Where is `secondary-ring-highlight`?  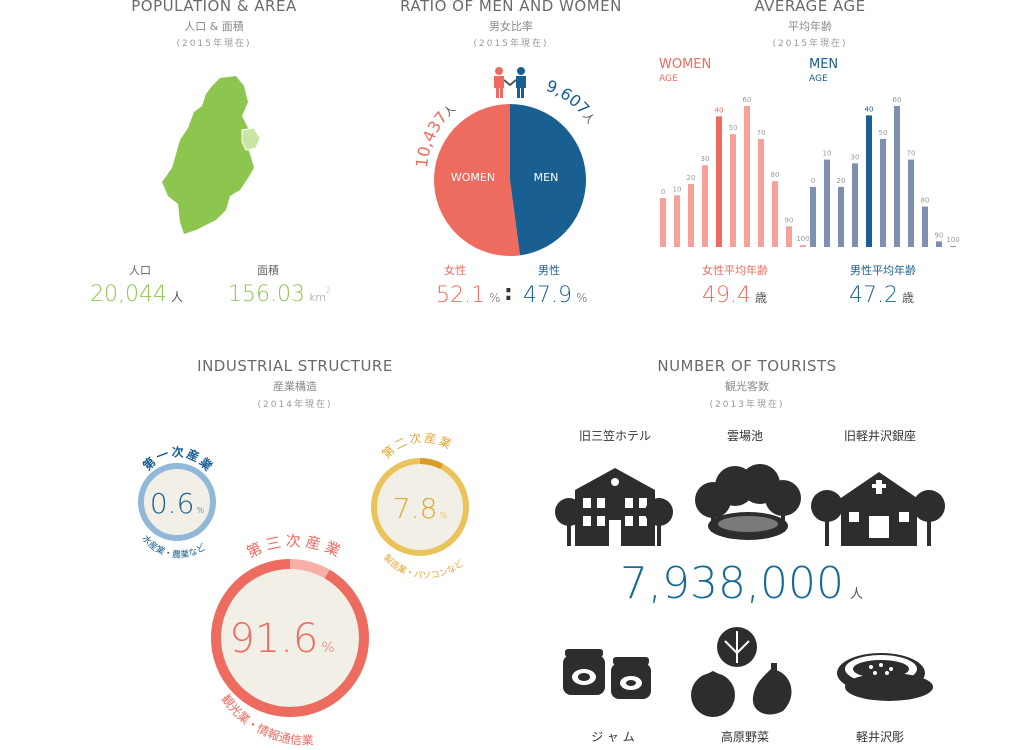
secondary-ring-highlight is located at coordinates (420, 507).